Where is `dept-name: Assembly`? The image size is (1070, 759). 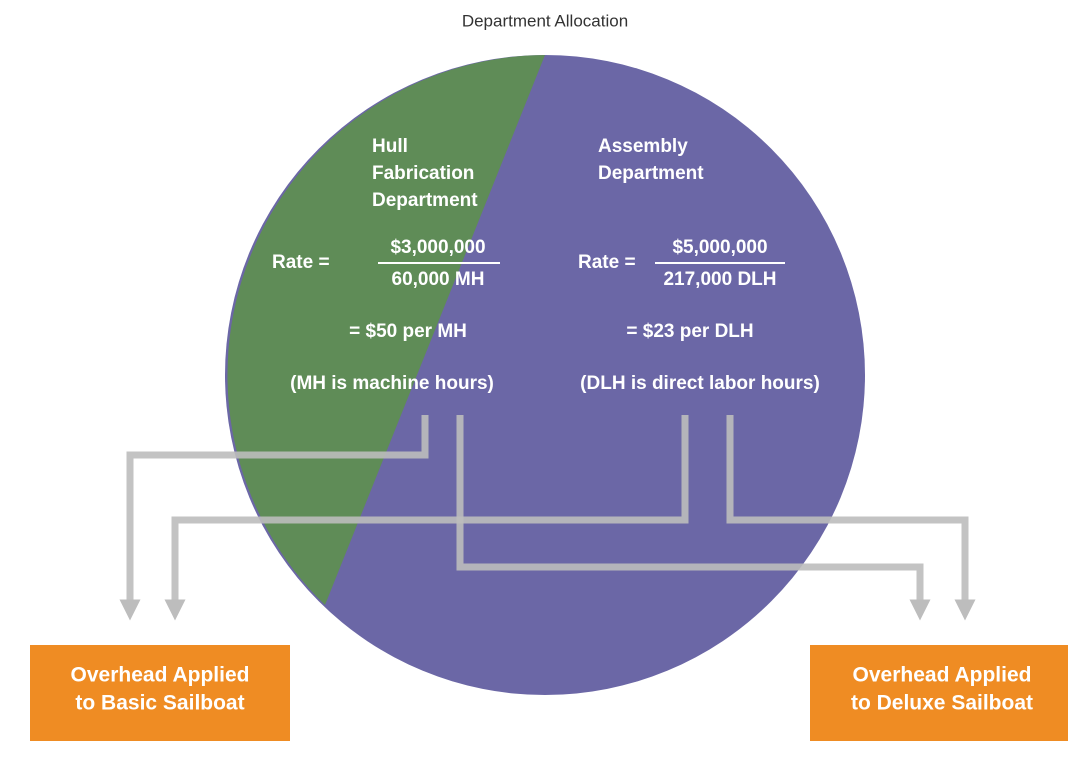
dept-name: Assembly is located at coordinates (643, 146).